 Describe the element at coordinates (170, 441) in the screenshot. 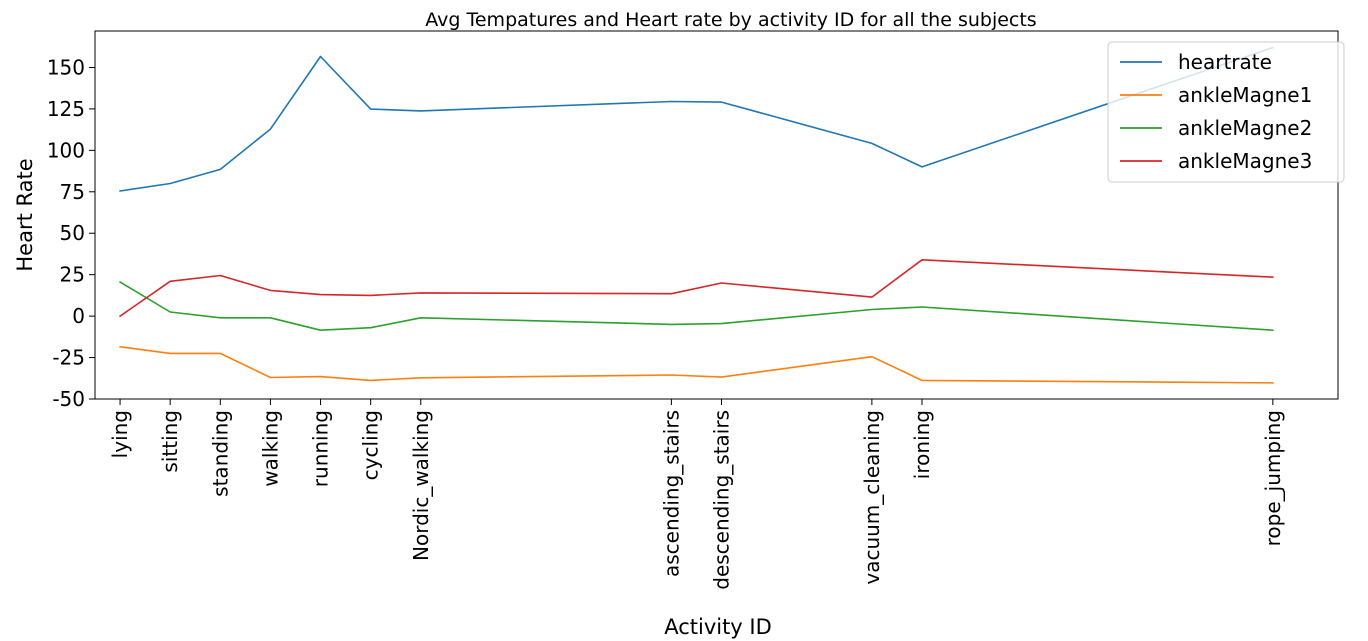

I see `x-tick-label: sitting` at that location.